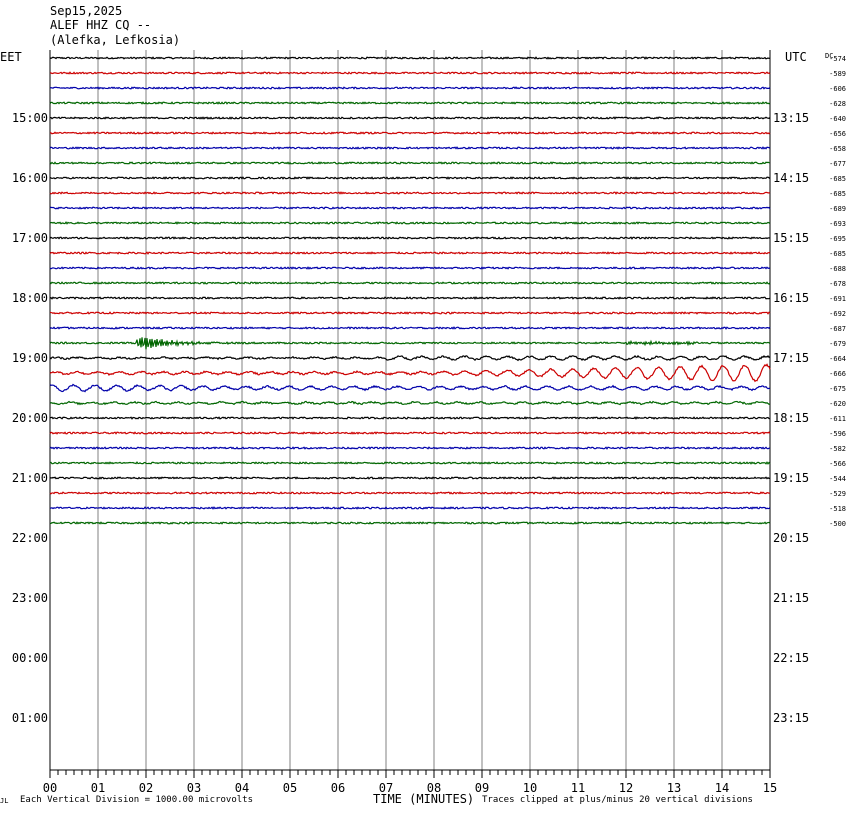  Describe the element at coordinates (791, 238) in the screenshot. I see `right-hour-label: 15:15` at that location.